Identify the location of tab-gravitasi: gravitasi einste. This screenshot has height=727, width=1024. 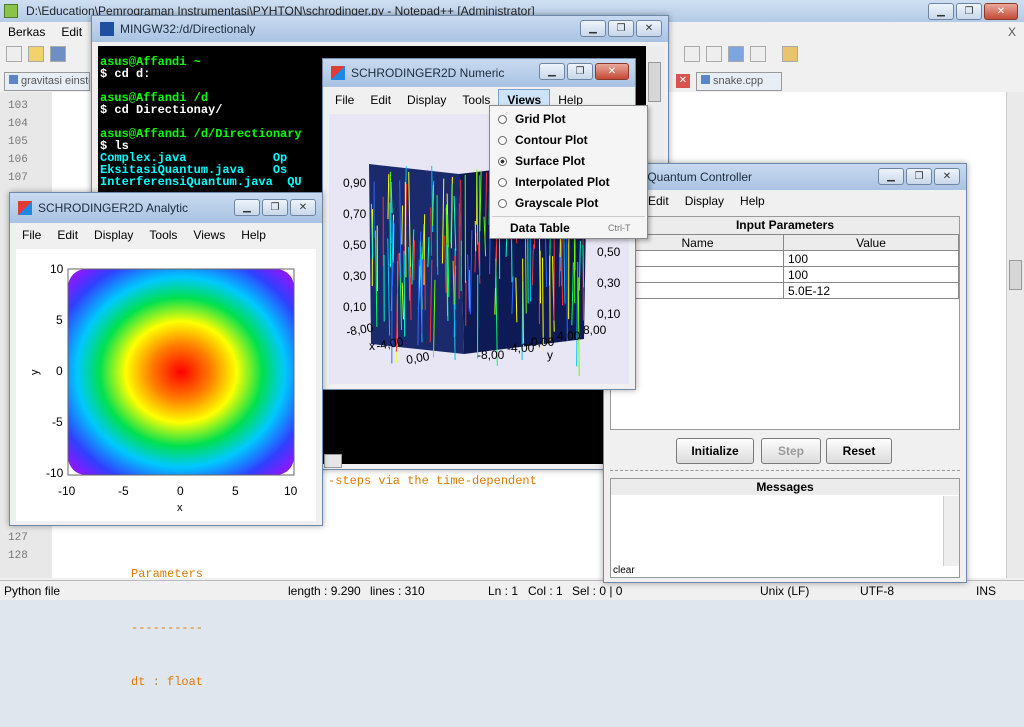
(47, 81).